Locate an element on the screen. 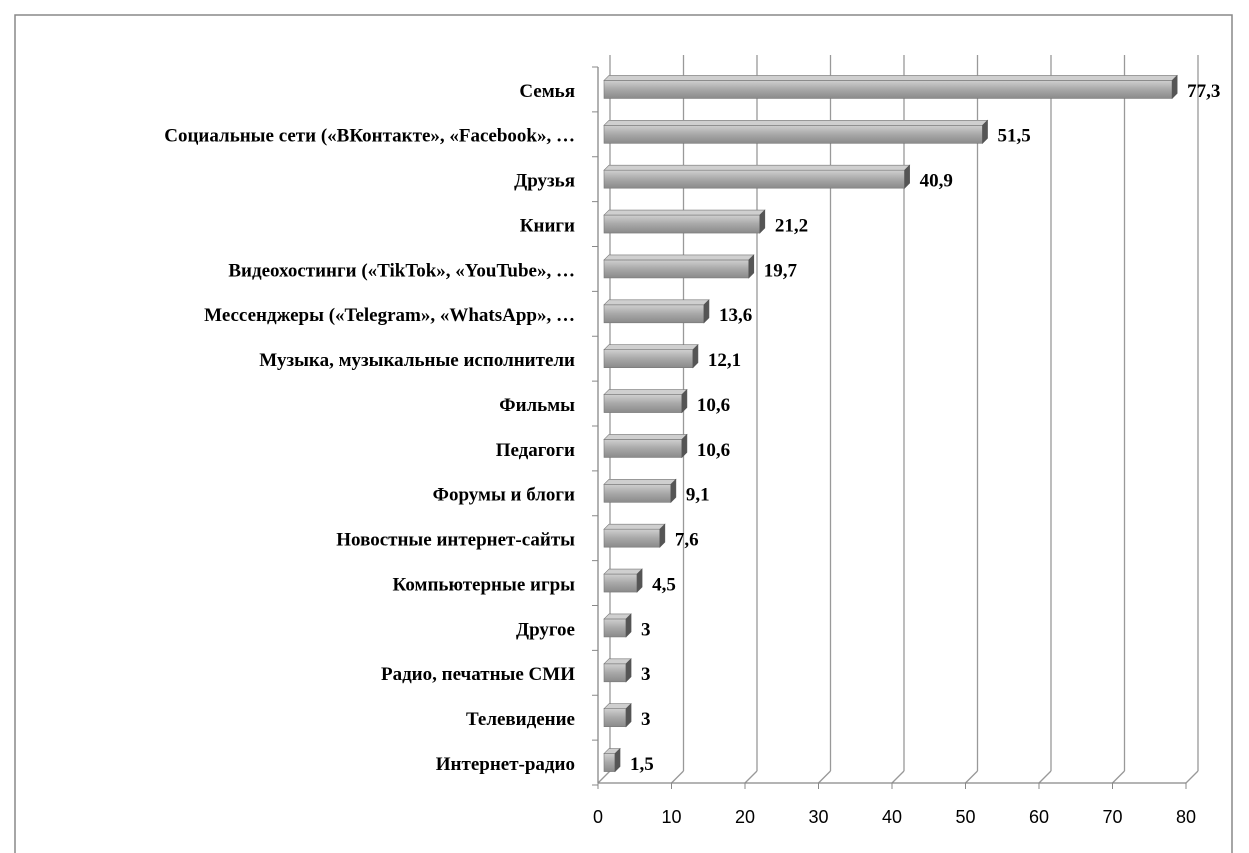  x-tick-label: 70 is located at coordinates (1112, 817).